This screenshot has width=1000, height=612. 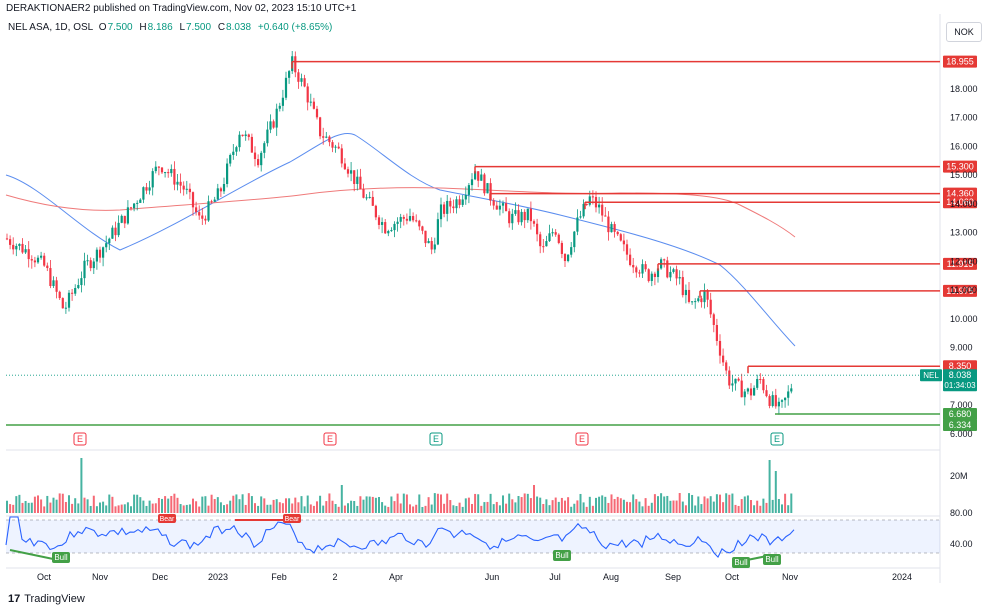 What do you see at coordinates (964, 32) in the screenshot?
I see `currency-button: NOK` at bounding box center [964, 32].